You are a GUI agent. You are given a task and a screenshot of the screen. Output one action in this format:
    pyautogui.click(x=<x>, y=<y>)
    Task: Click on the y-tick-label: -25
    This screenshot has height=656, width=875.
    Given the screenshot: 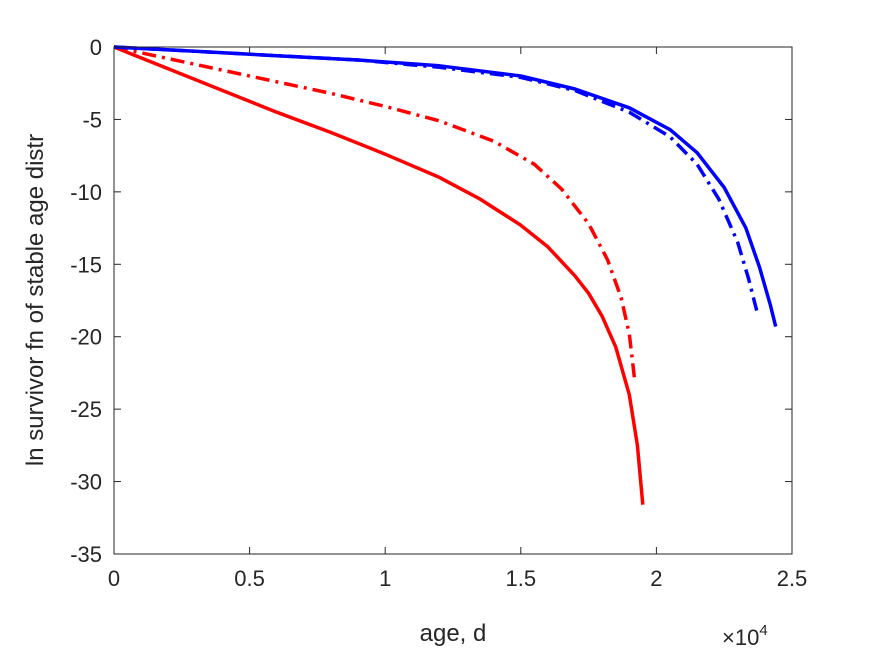 What is the action you would take?
    pyautogui.click(x=86, y=409)
    